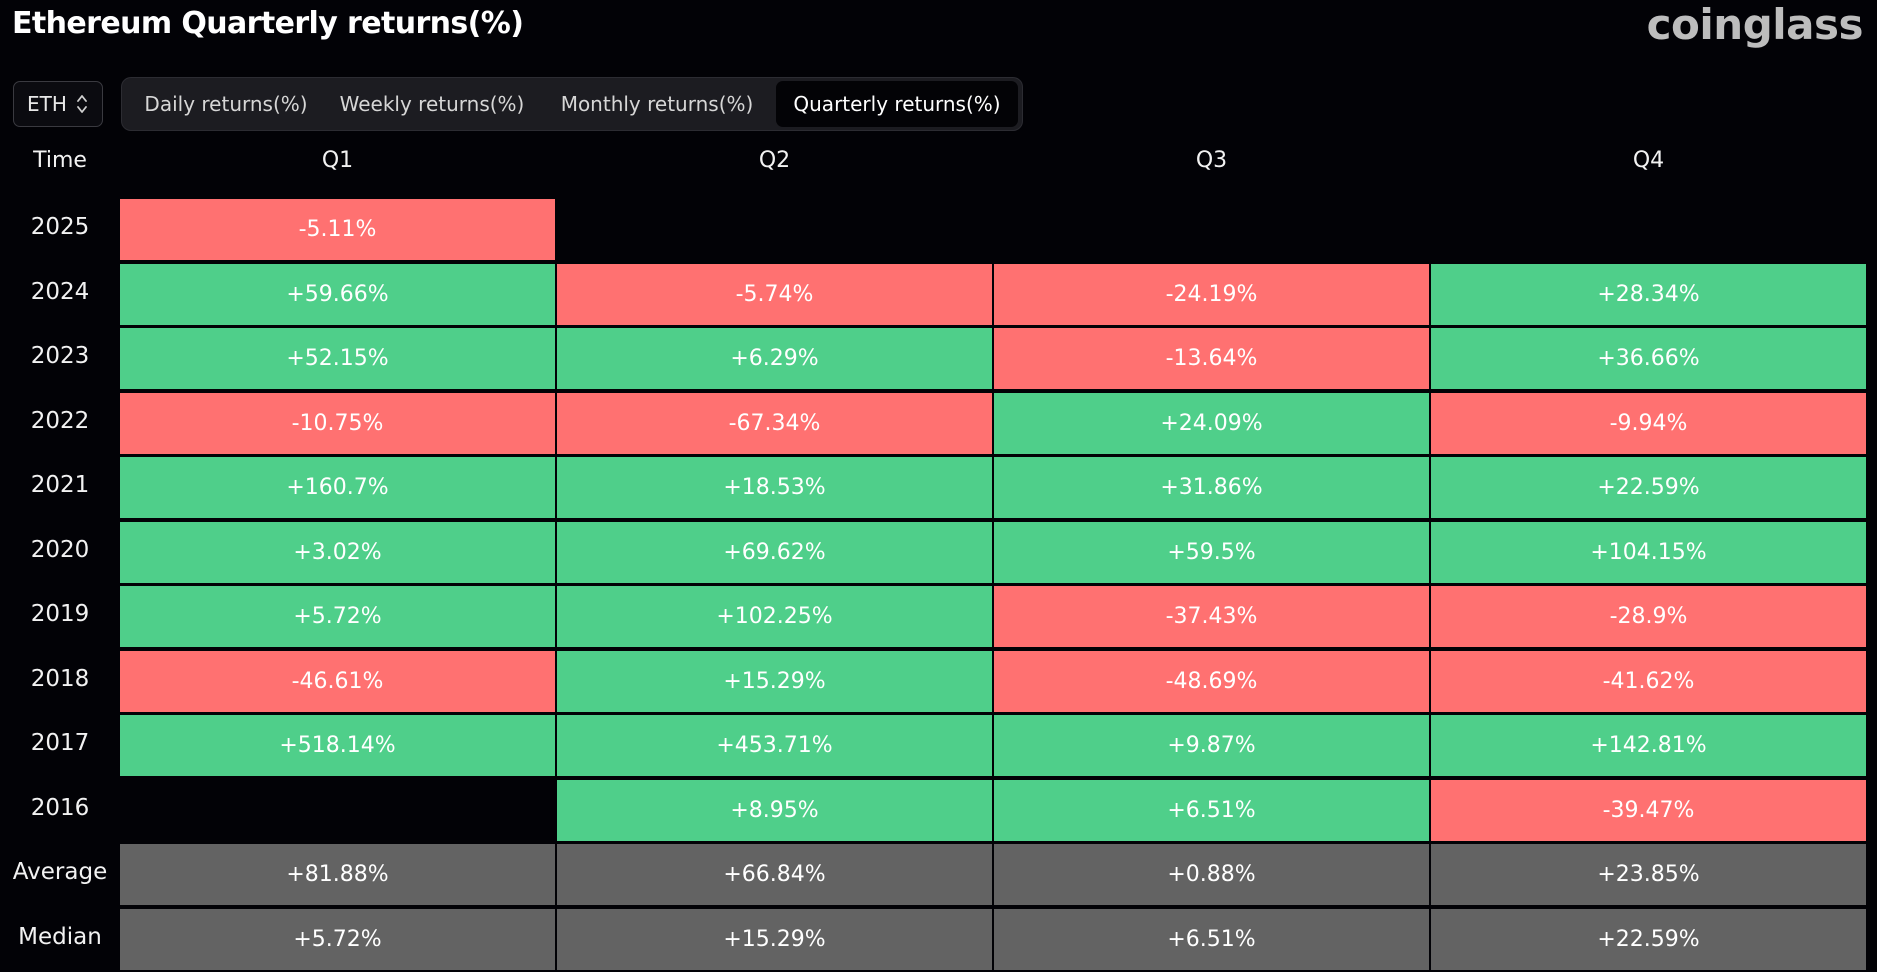 Image resolution: width=1877 pixels, height=972 pixels. I want to click on return-cell: +6.29%, so click(774, 358).